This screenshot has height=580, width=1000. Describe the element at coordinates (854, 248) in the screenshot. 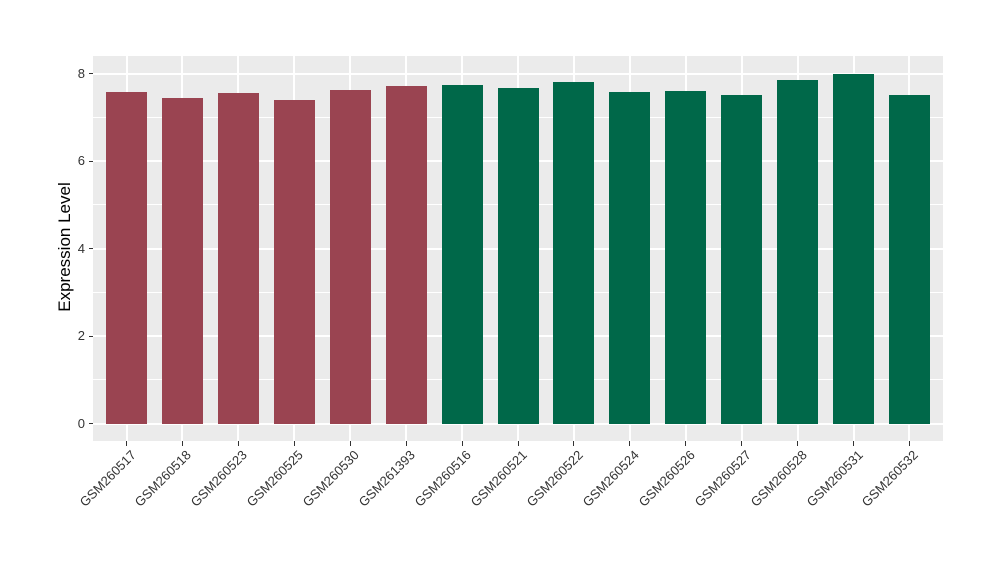

I see `bar-GSM260531` at that location.